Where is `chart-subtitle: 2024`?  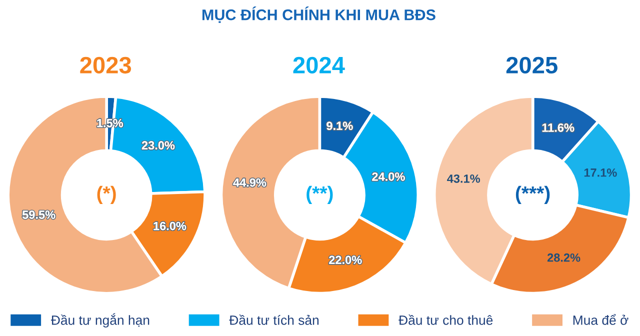
chart-subtitle: 2024 is located at coordinates (319, 65).